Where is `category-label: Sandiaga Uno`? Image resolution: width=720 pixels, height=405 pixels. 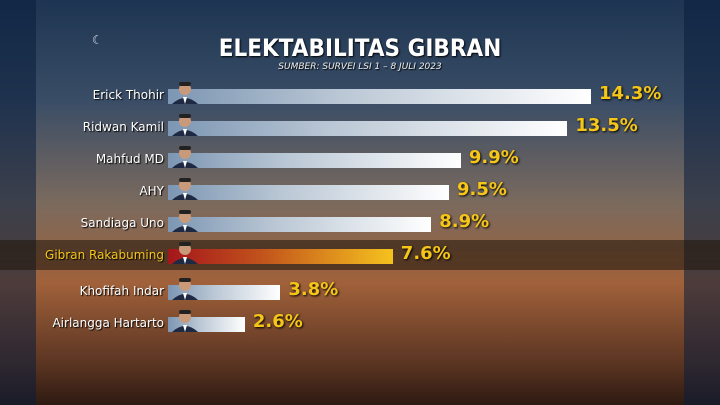 category-label: Sandiaga Uno is located at coordinates (122, 223).